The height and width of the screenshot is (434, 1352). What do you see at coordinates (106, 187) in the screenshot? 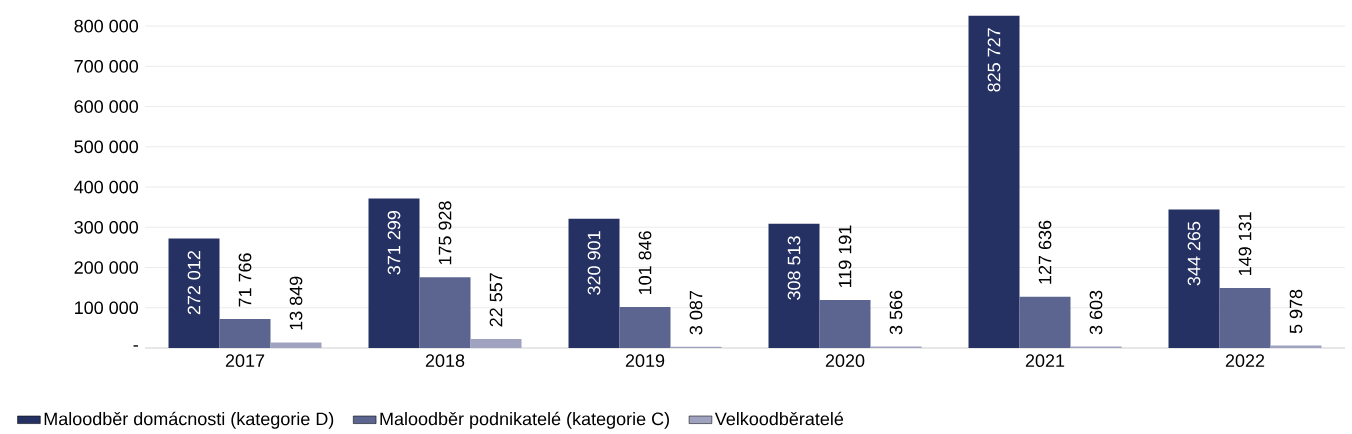
I see `y-tick-label: 400 000` at bounding box center [106, 187].